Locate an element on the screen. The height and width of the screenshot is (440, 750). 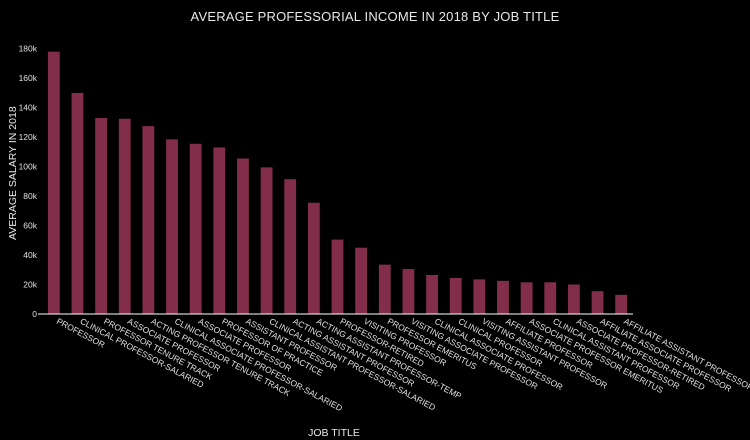
y-tick-label: 180k is located at coordinates (28, 49).